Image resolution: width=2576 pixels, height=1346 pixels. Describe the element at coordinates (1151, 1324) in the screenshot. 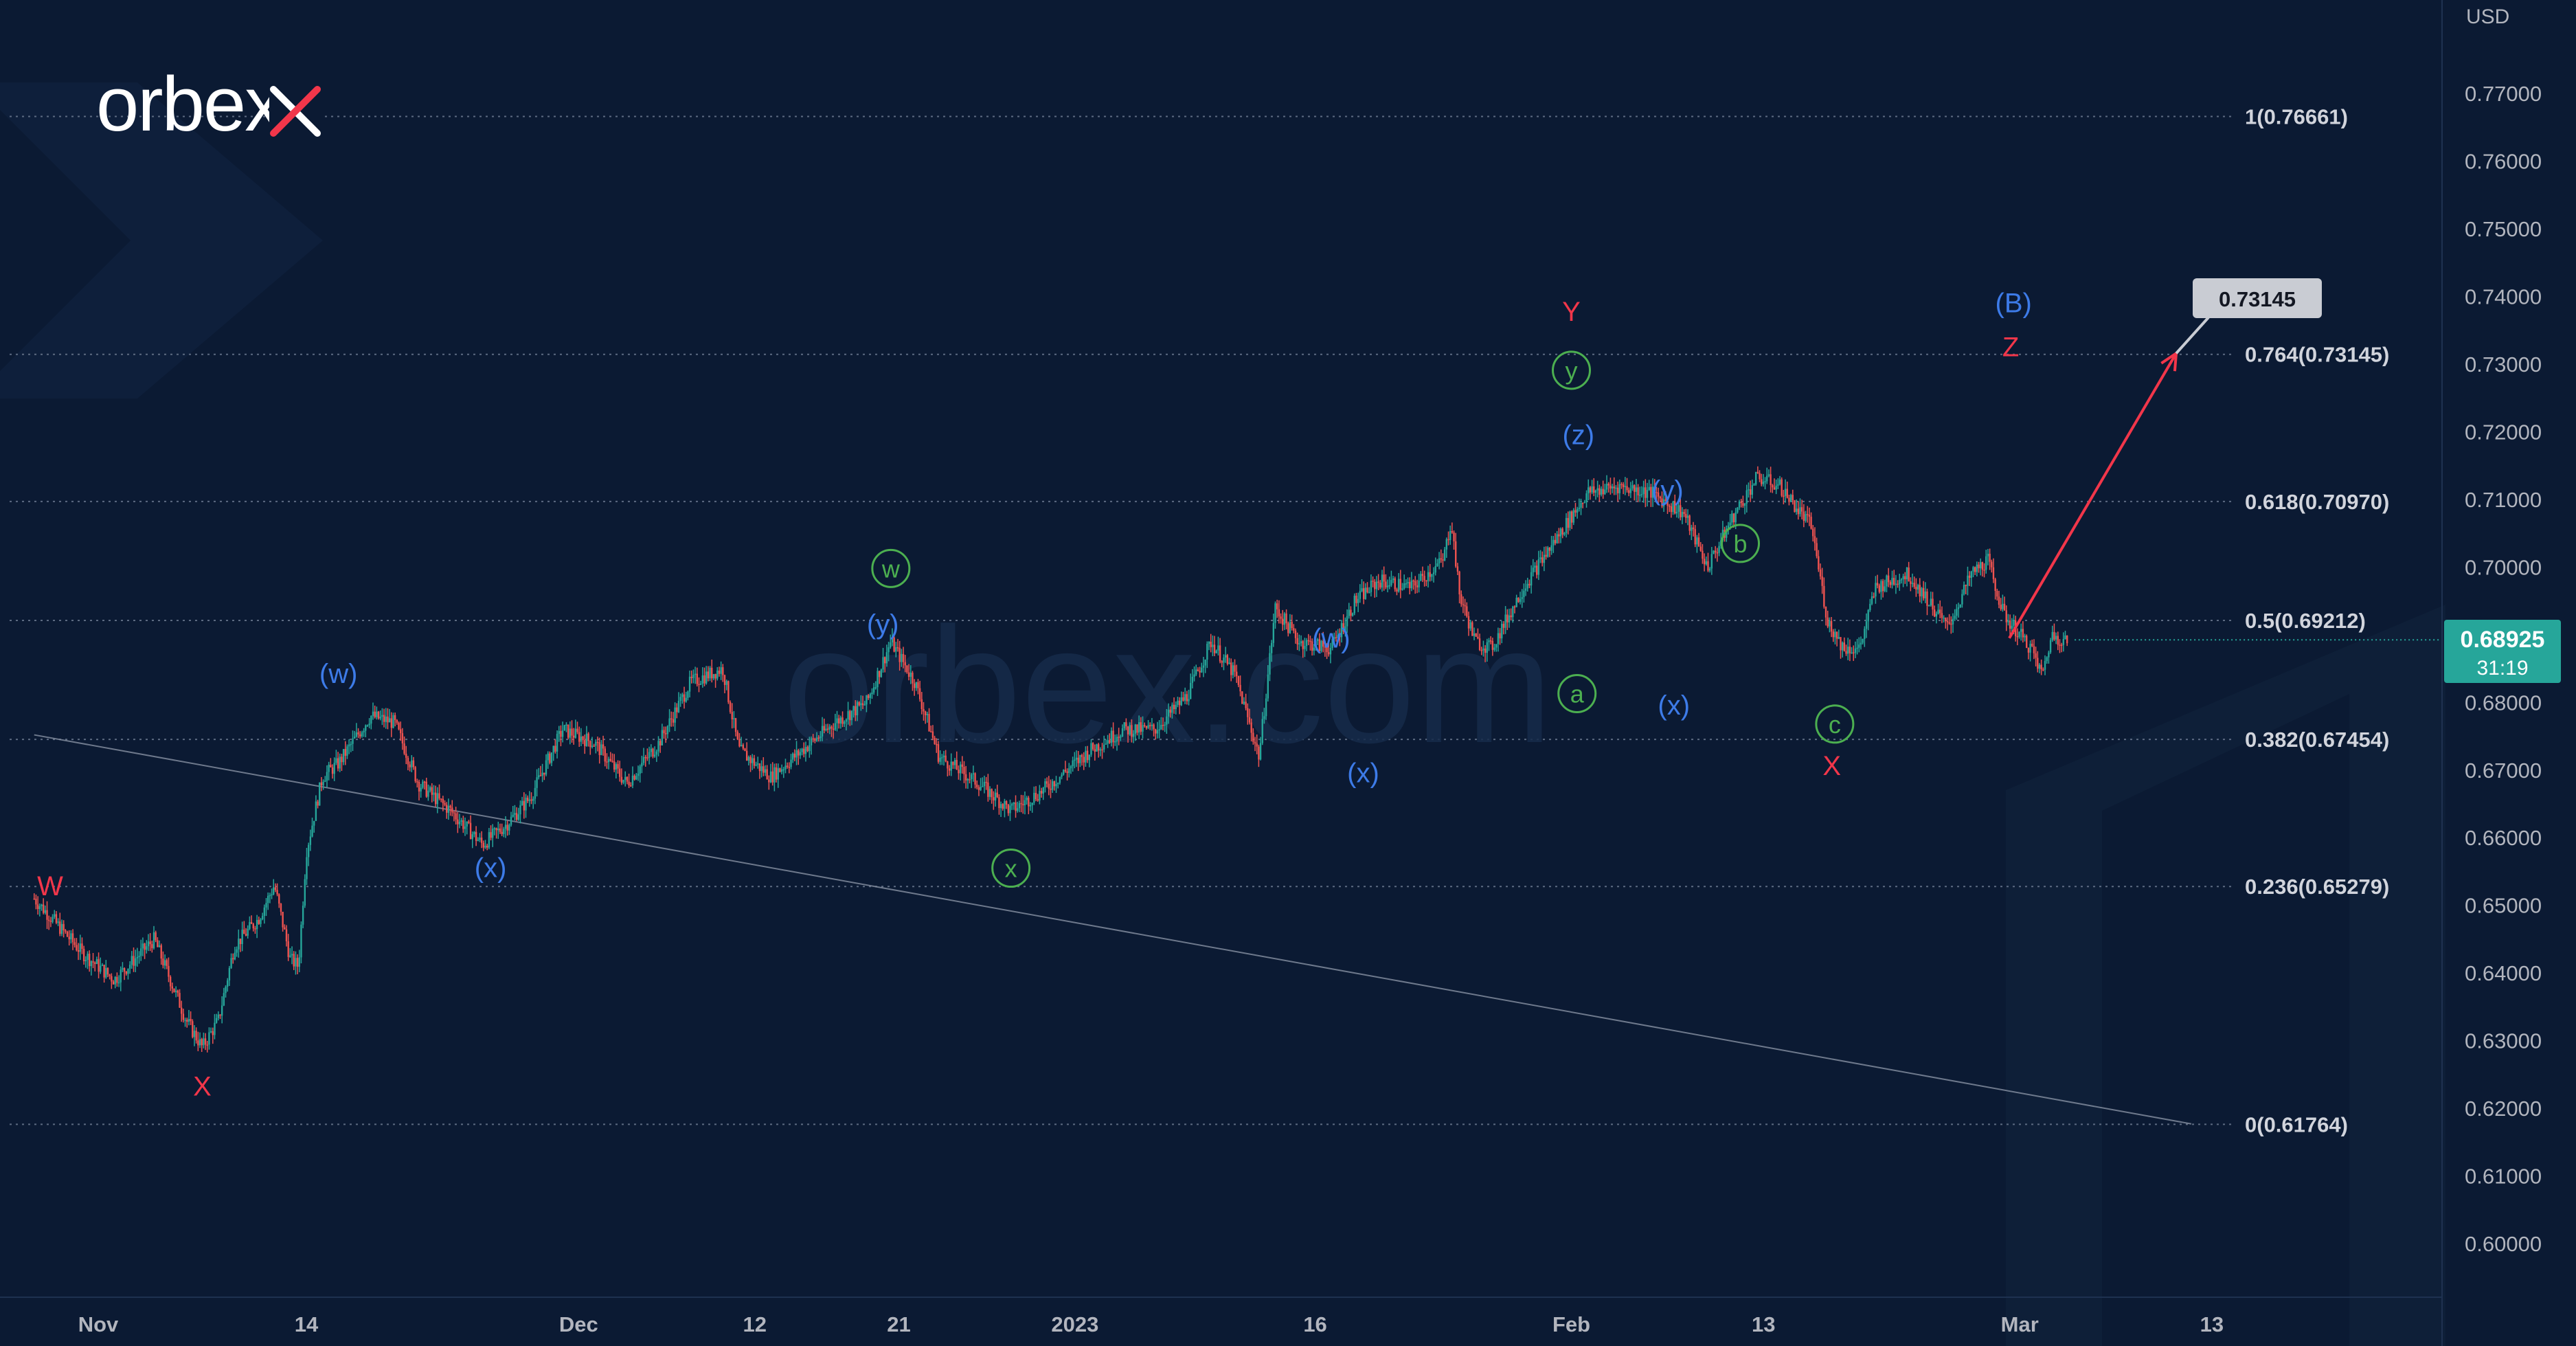

I see `time-axis: Nov 14 Dec 12 21 2023 16 Feb 13 Mar 13` at that location.